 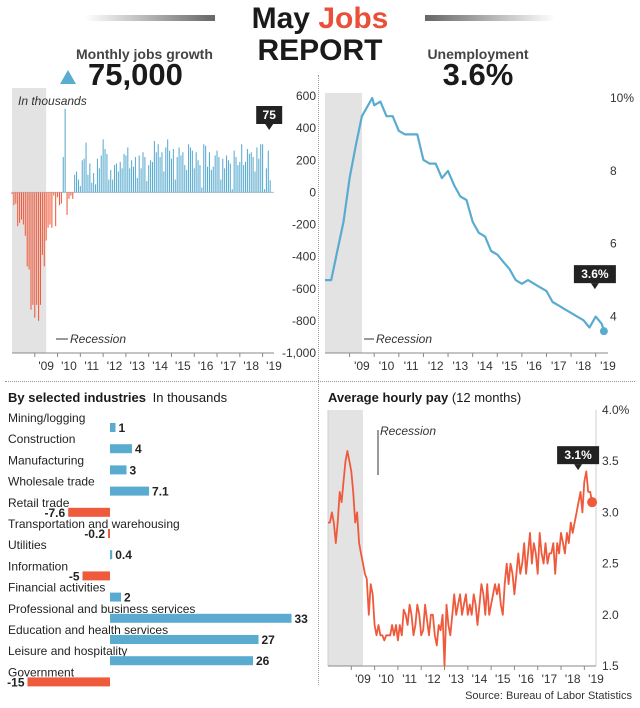 I want to click on unemp-y-tick-label: 4, so click(x=613, y=317).